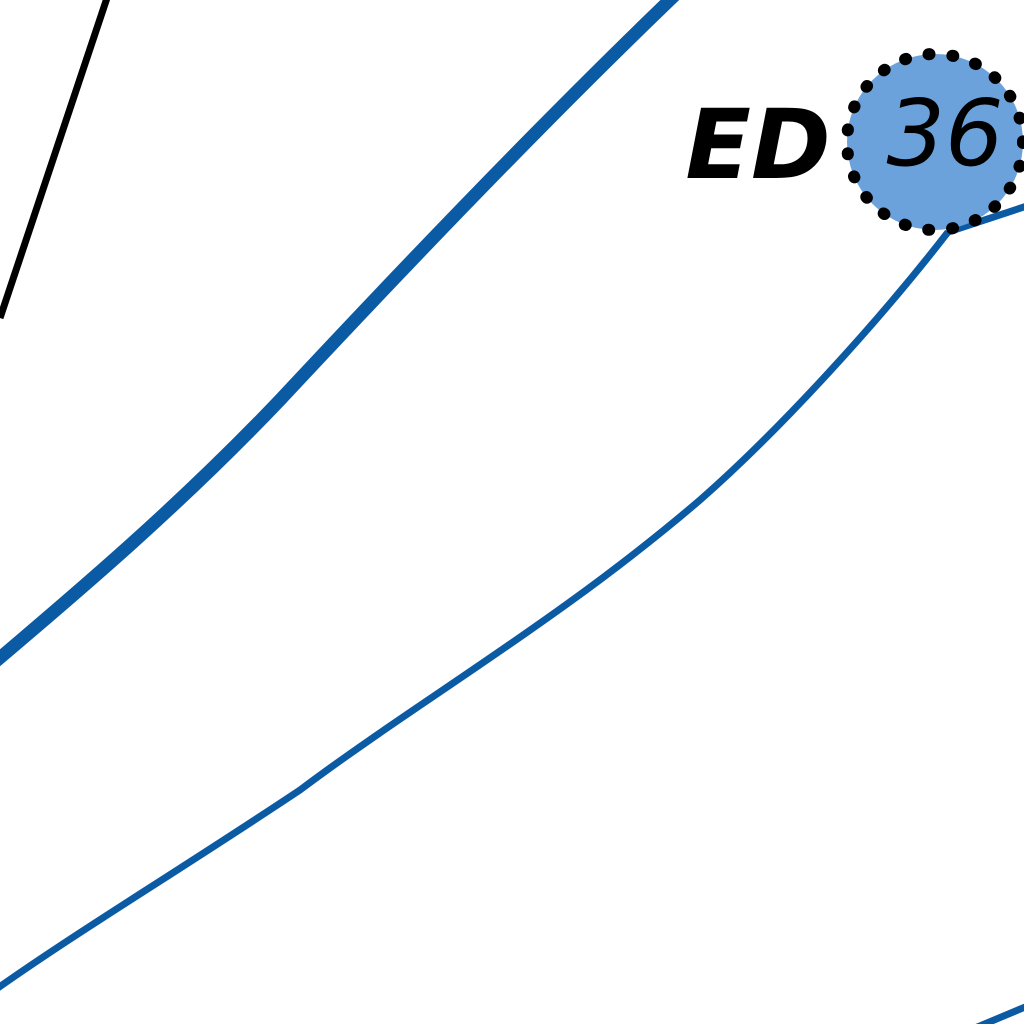 The height and width of the screenshot is (1024, 1024). I want to click on route-badge: 36, so click(932, 142).